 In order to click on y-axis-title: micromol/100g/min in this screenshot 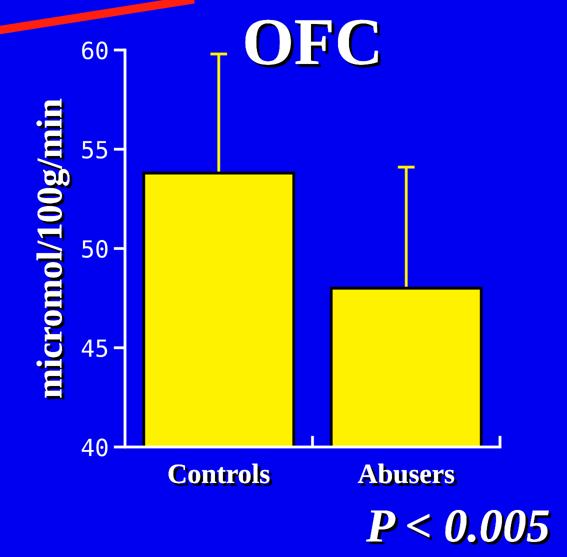, I will do `click(54, 249)`.